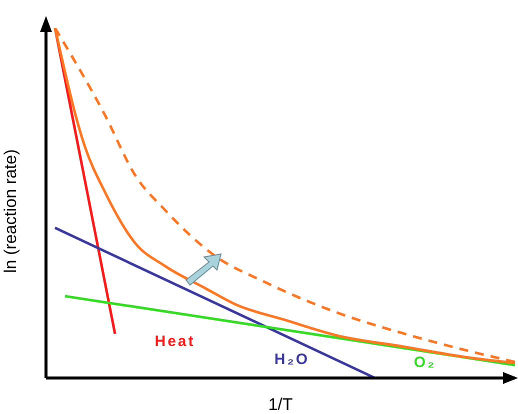 This screenshot has height=414, width=518. I want to click on text: Heat, so click(175, 341).